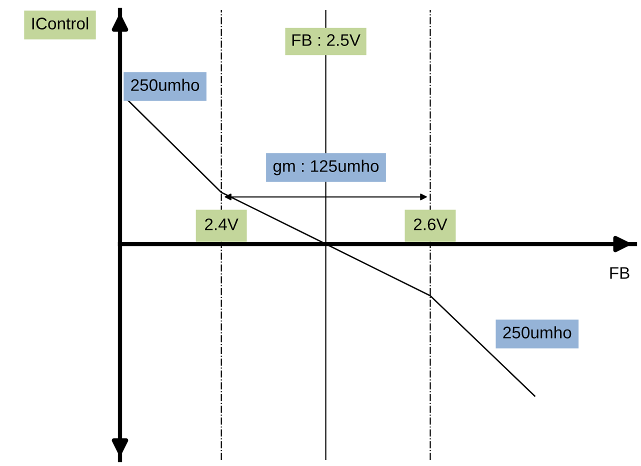 Image resolution: width=641 pixels, height=466 pixels. I want to click on annotation: gm : 125umho, so click(326, 168).